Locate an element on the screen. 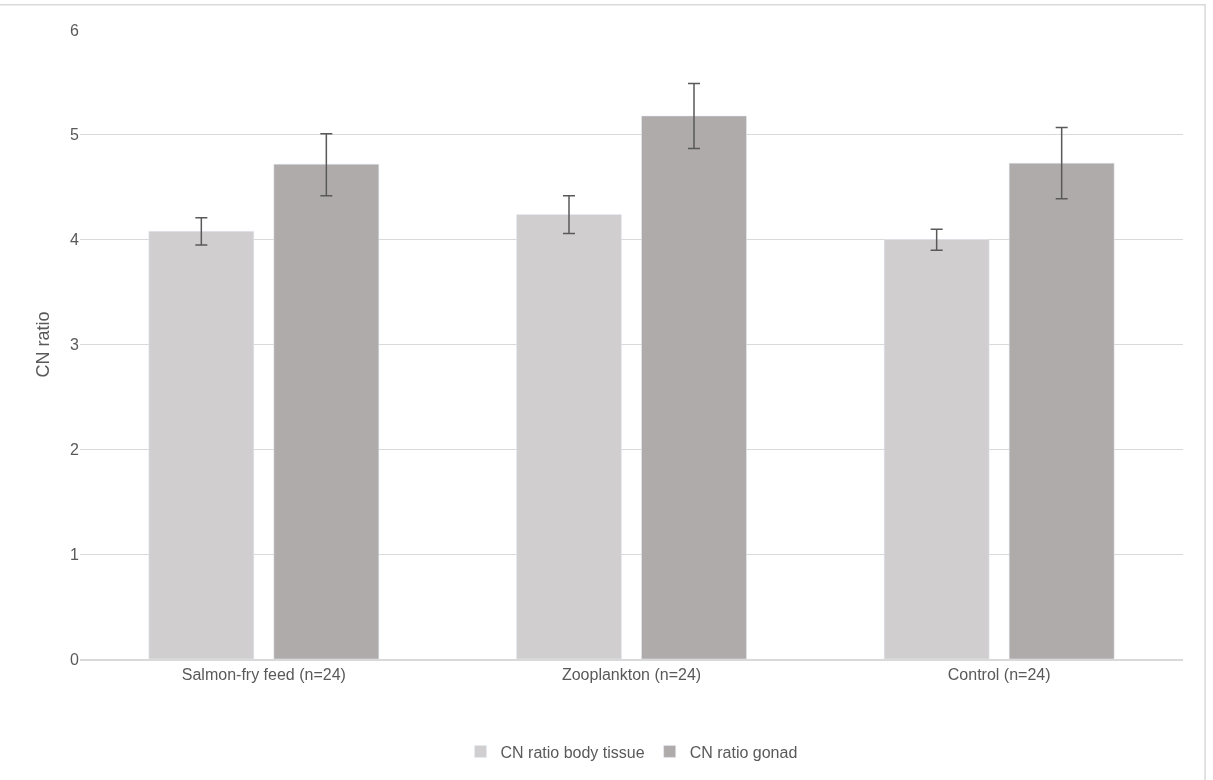 The height and width of the screenshot is (780, 1213). y-tick-label: 4 is located at coordinates (75, 240).